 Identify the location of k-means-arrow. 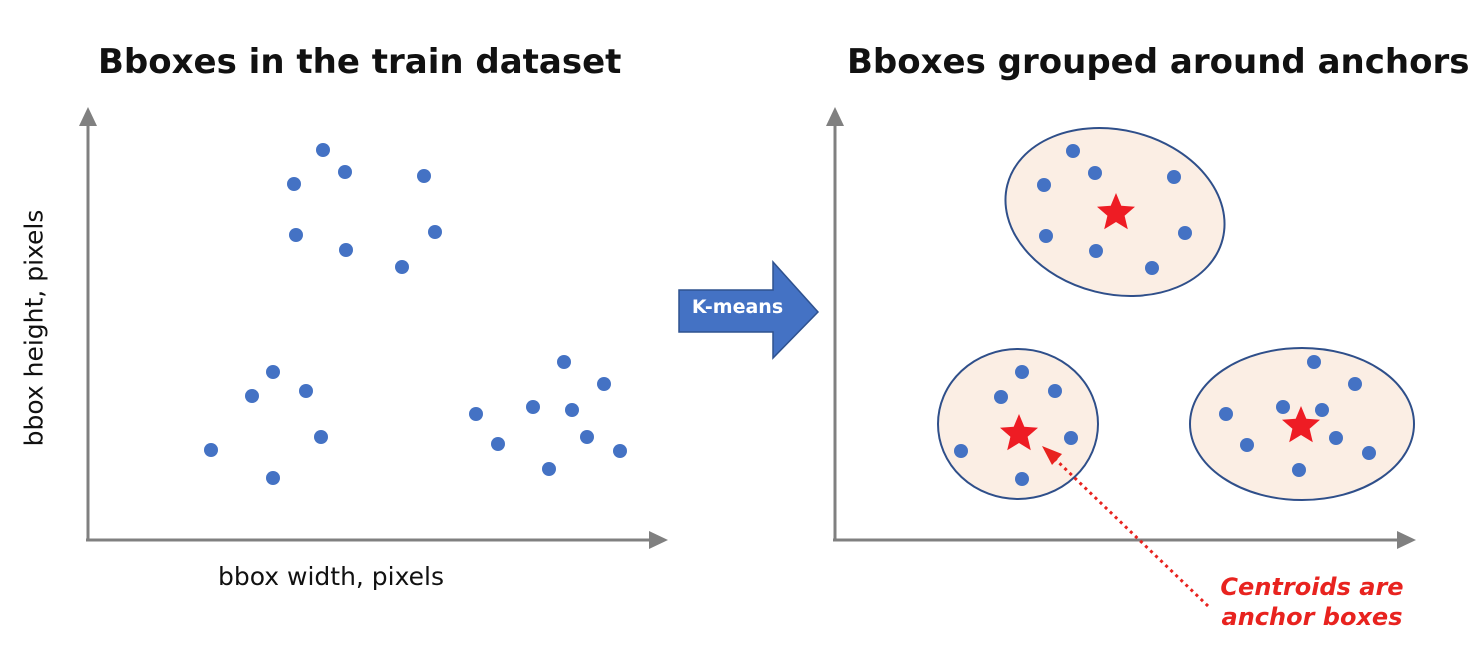
(749, 310).